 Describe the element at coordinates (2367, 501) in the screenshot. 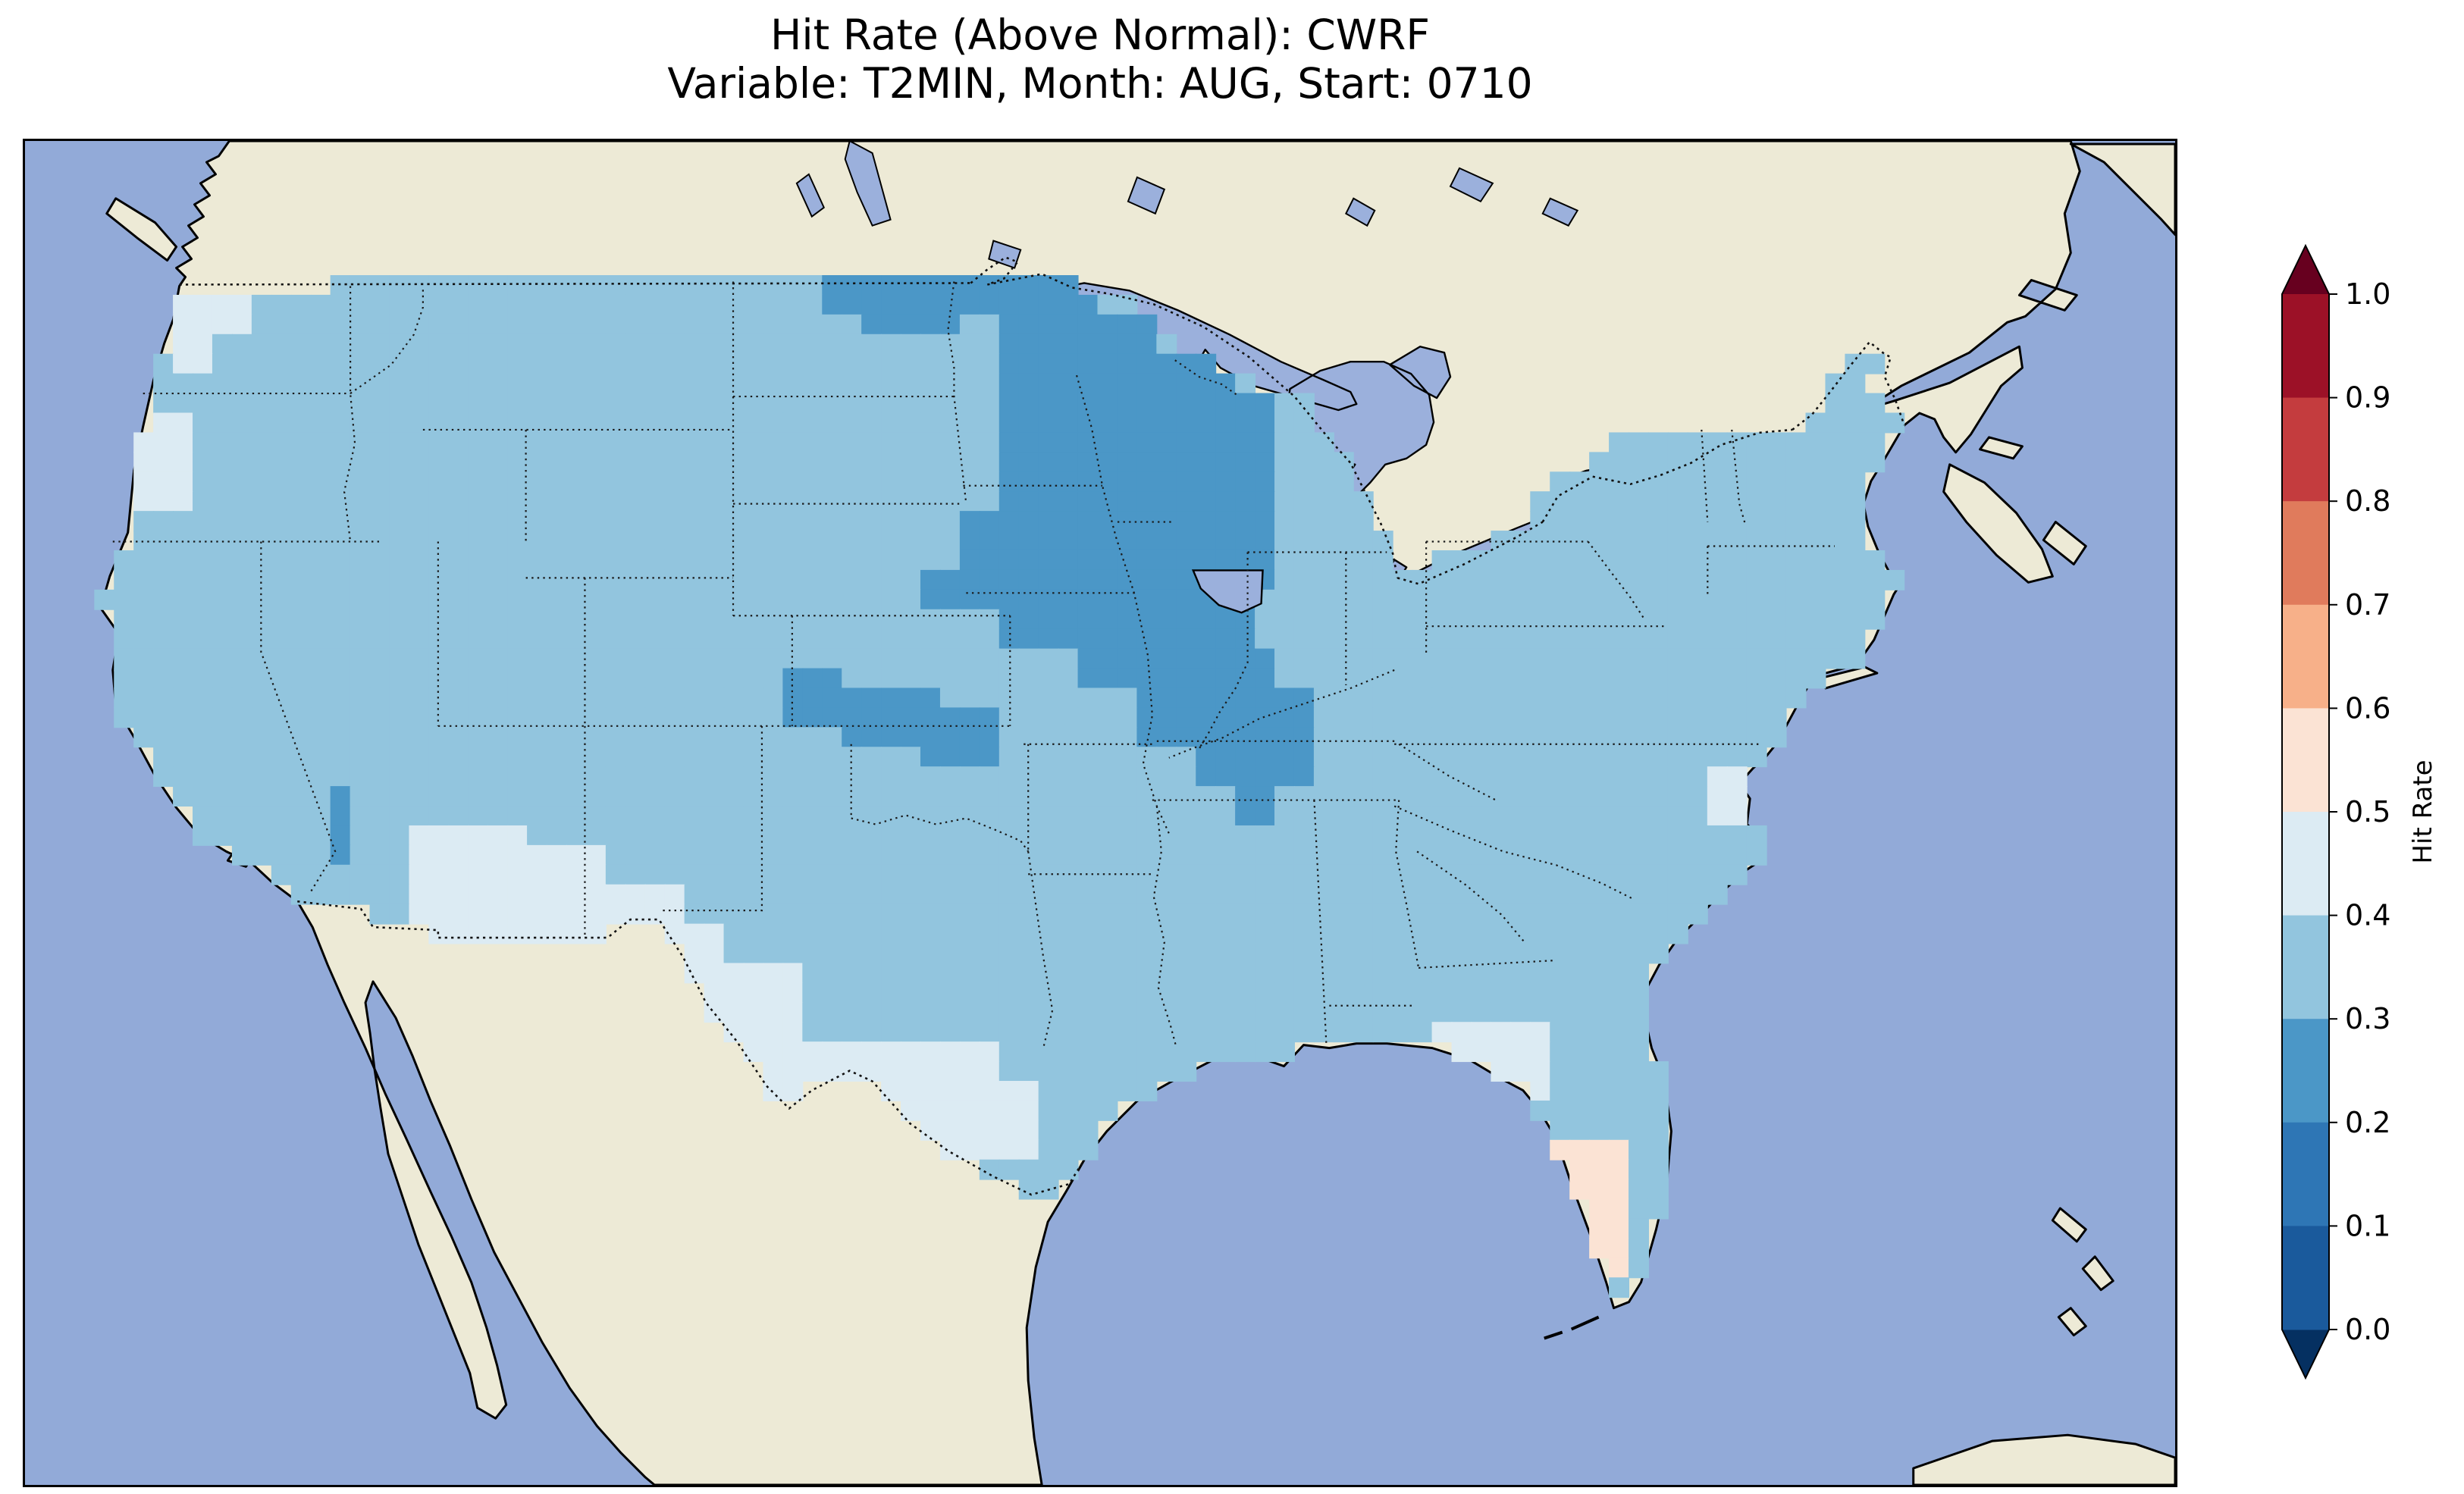

I see `colorbar-tick-label: 0.8` at that location.